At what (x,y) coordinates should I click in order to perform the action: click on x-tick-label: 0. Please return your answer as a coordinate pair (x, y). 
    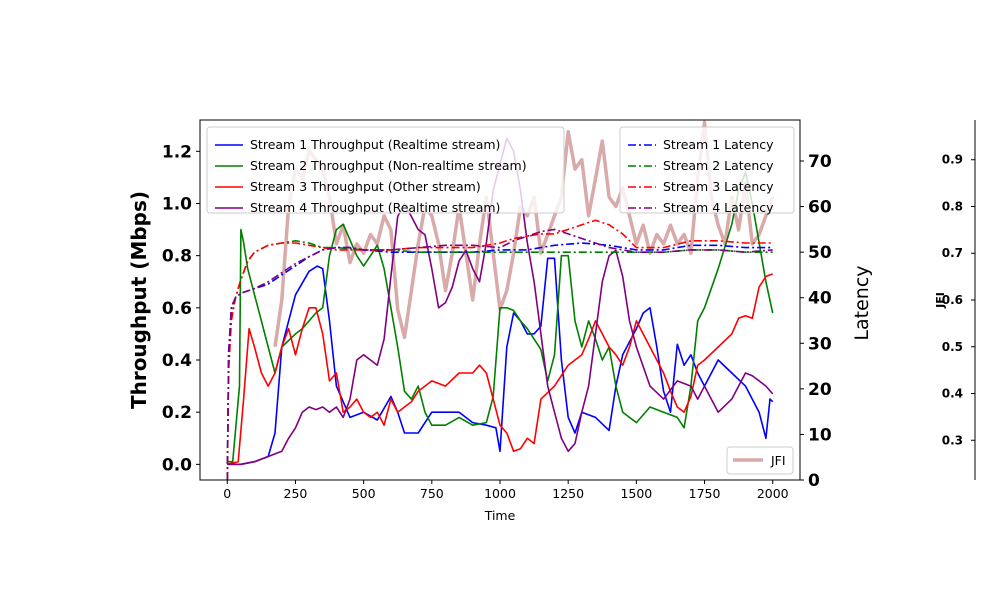
    Looking at the image, I should click on (227, 493).